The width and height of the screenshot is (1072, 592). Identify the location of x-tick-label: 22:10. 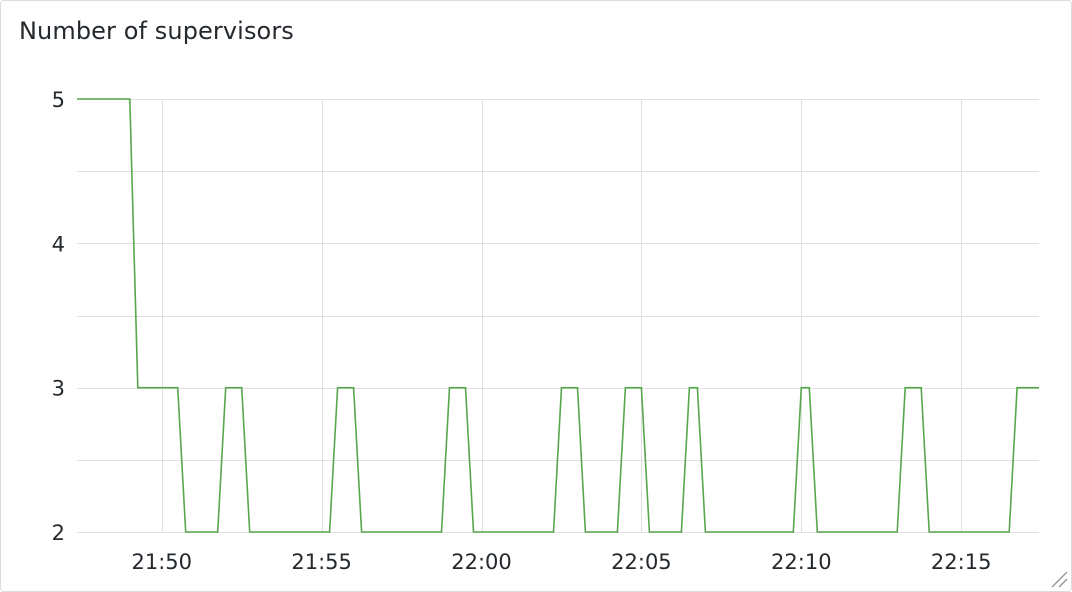
(801, 562).